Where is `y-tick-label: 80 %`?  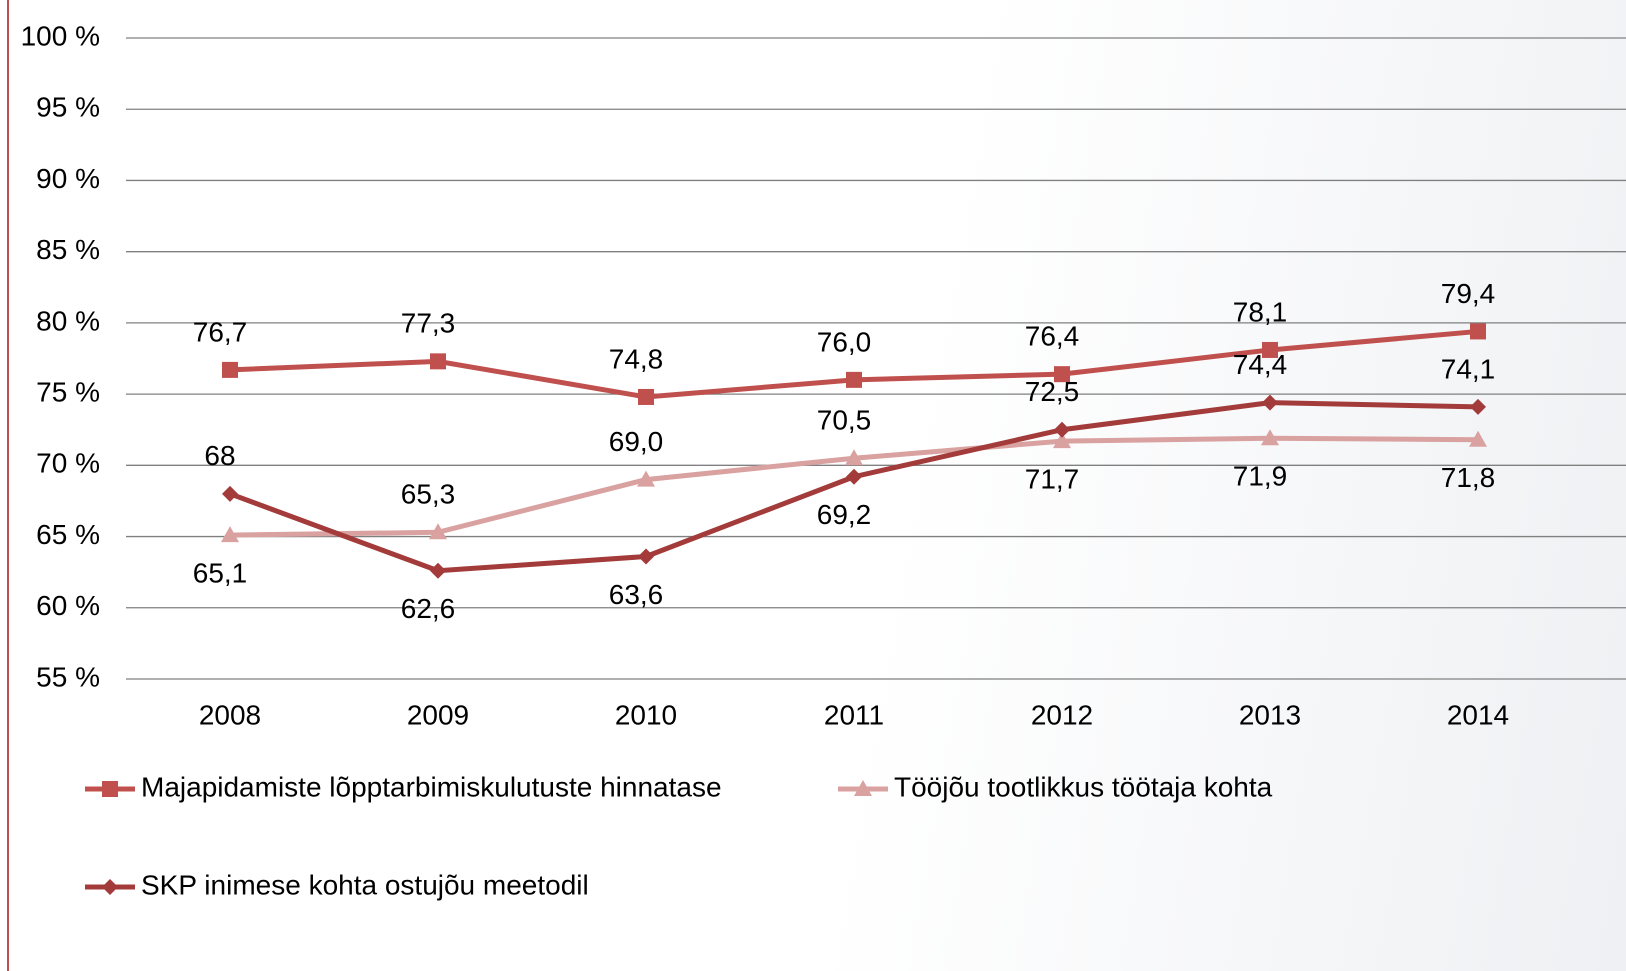
y-tick-label: 80 % is located at coordinates (68, 320).